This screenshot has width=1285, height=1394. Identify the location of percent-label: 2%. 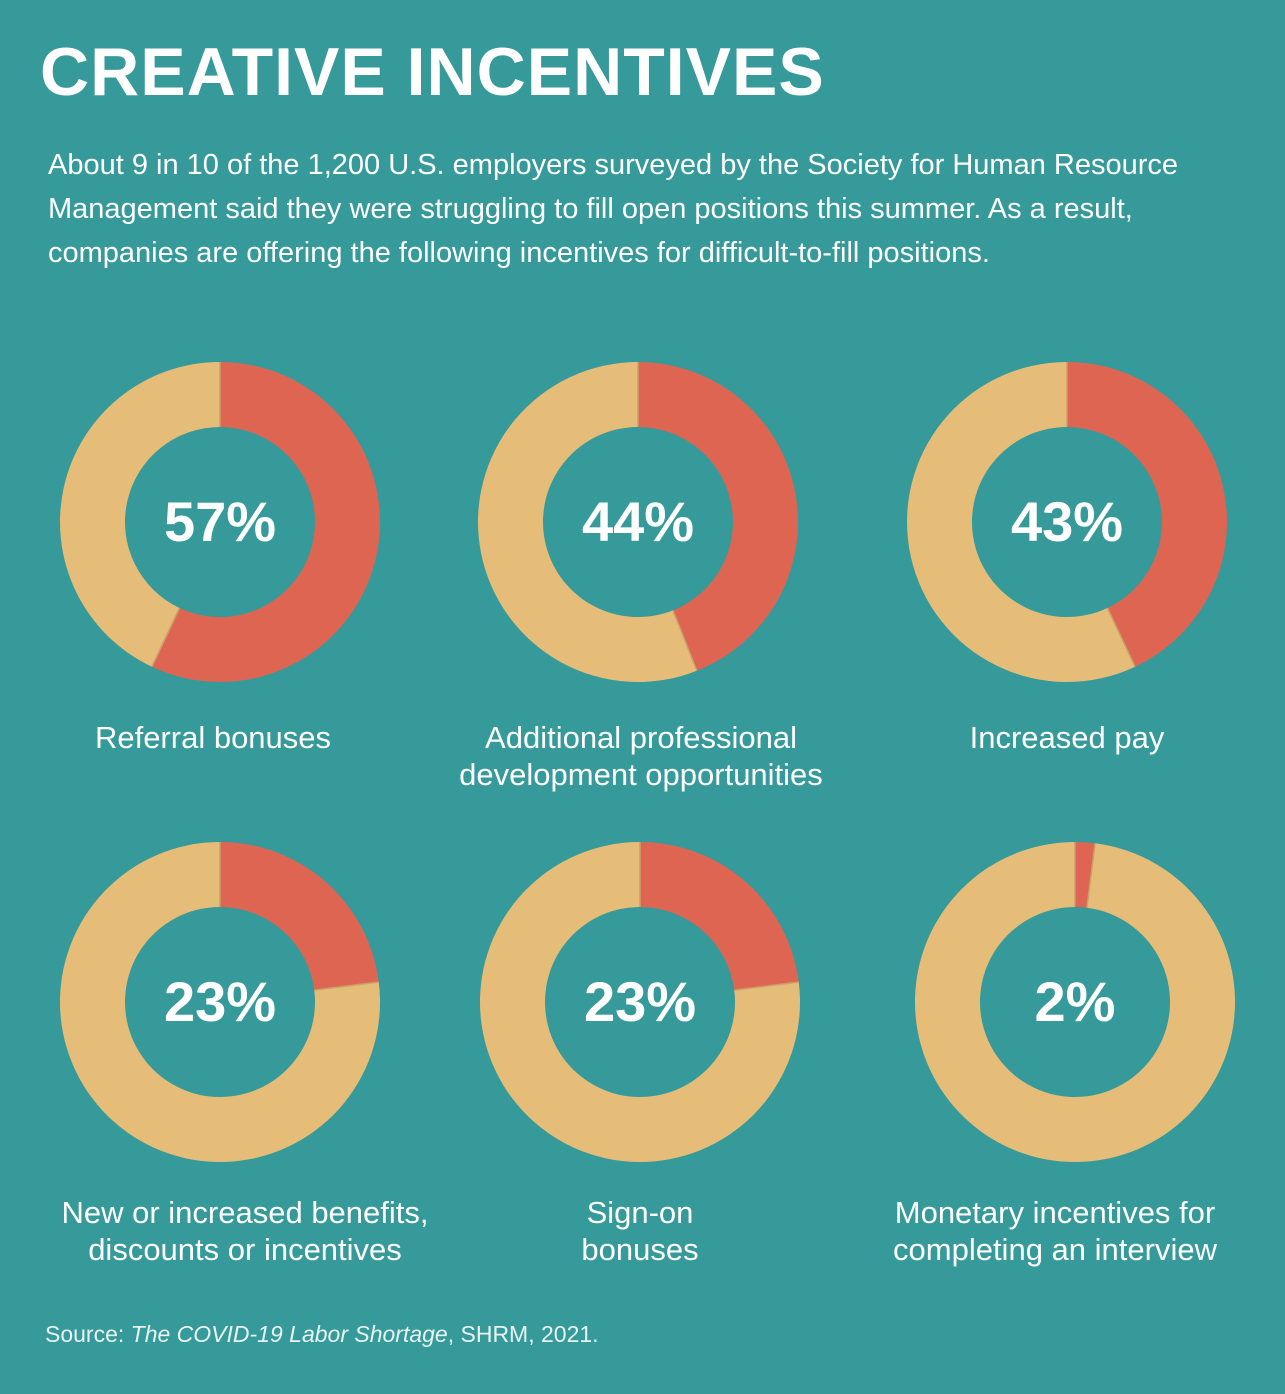
(1075, 1001).